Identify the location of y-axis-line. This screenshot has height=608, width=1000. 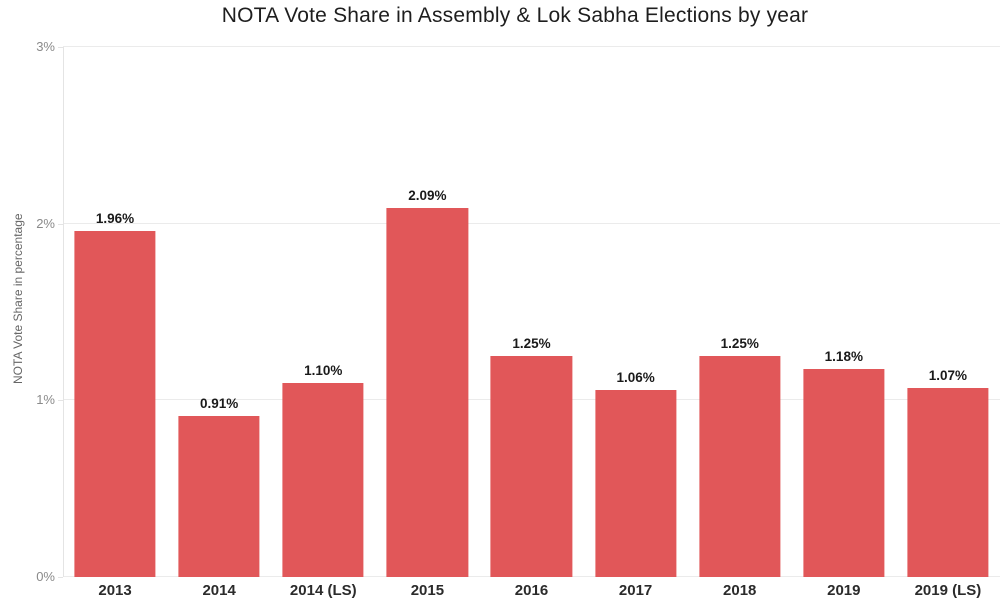
(63, 312).